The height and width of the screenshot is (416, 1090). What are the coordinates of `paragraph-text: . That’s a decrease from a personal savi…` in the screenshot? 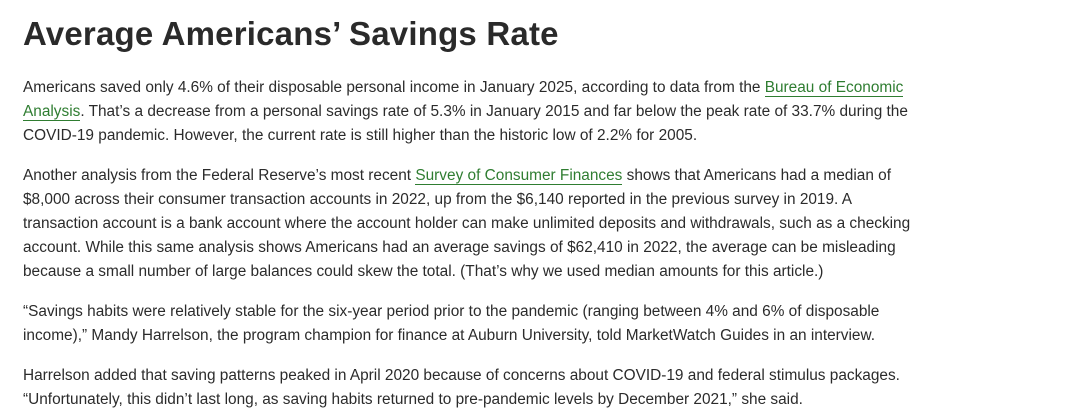 It's located at (465, 123).